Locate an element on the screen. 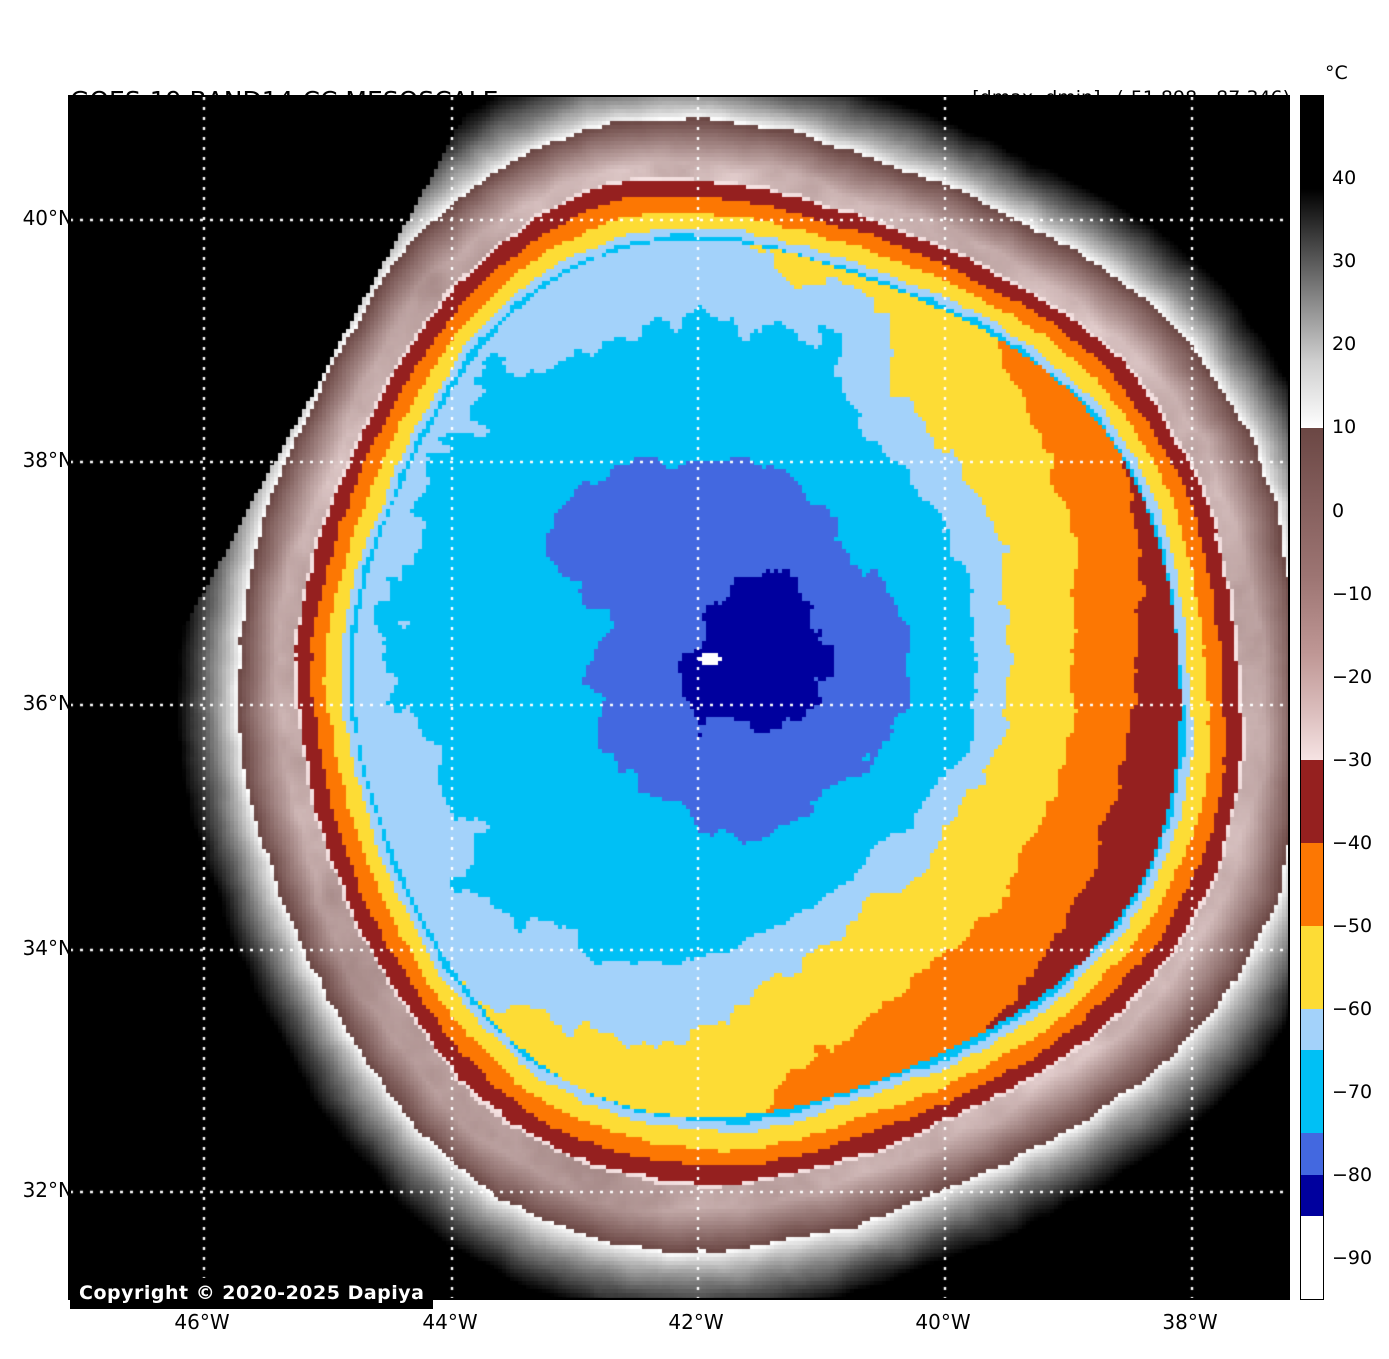 The height and width of the screenshot is (1359, 1389). colorbar-band-dark-red is located at coordinates (1312, 801).